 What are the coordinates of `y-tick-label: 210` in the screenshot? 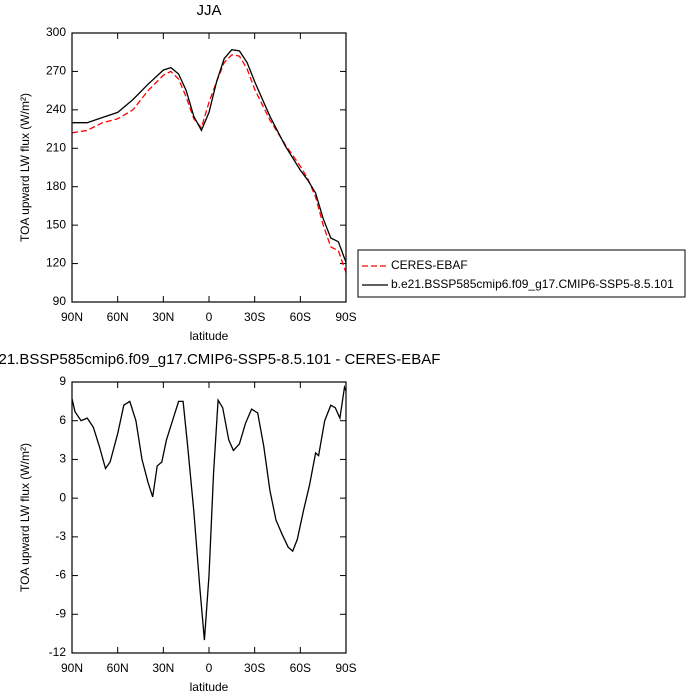 It's located at (56, 147).